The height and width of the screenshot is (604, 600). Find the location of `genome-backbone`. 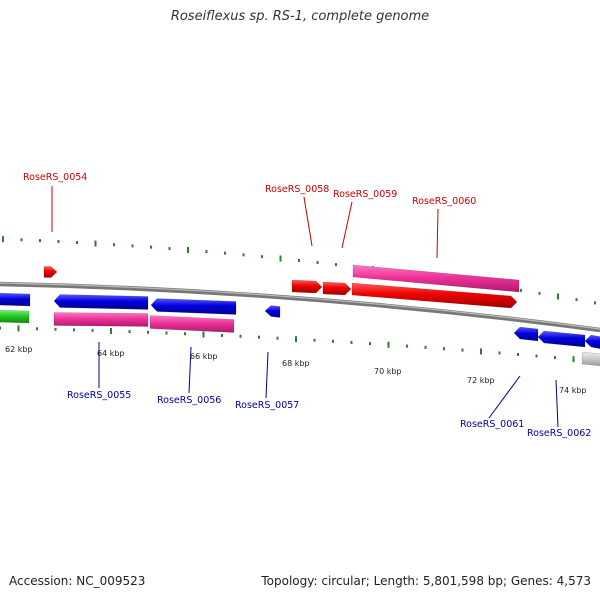

genome-backbone is located at coordinates (300, 307).